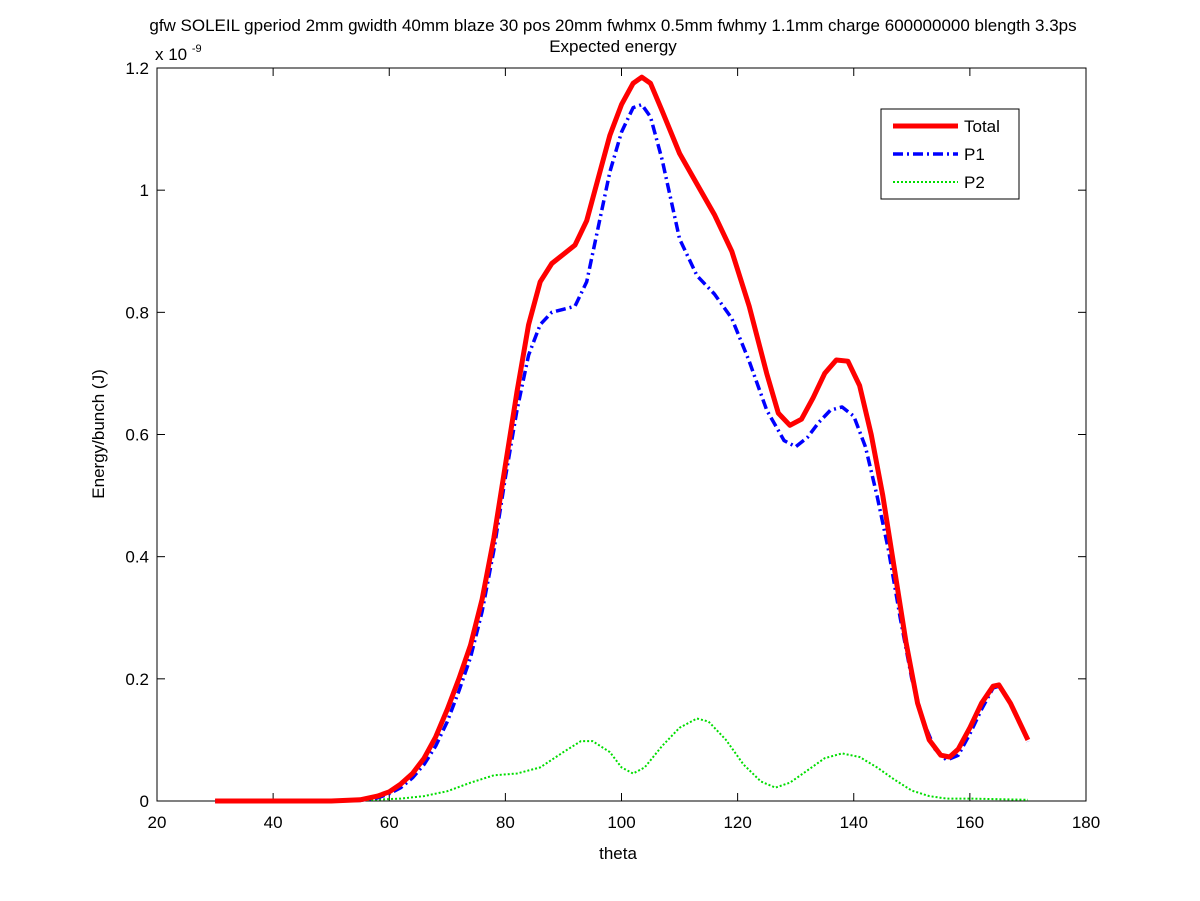 This screenshot has width=1200, height=901. Describe the element at coordinates (974, 182) in the screenshot. I see `legend-label-p2: P2` at that location.